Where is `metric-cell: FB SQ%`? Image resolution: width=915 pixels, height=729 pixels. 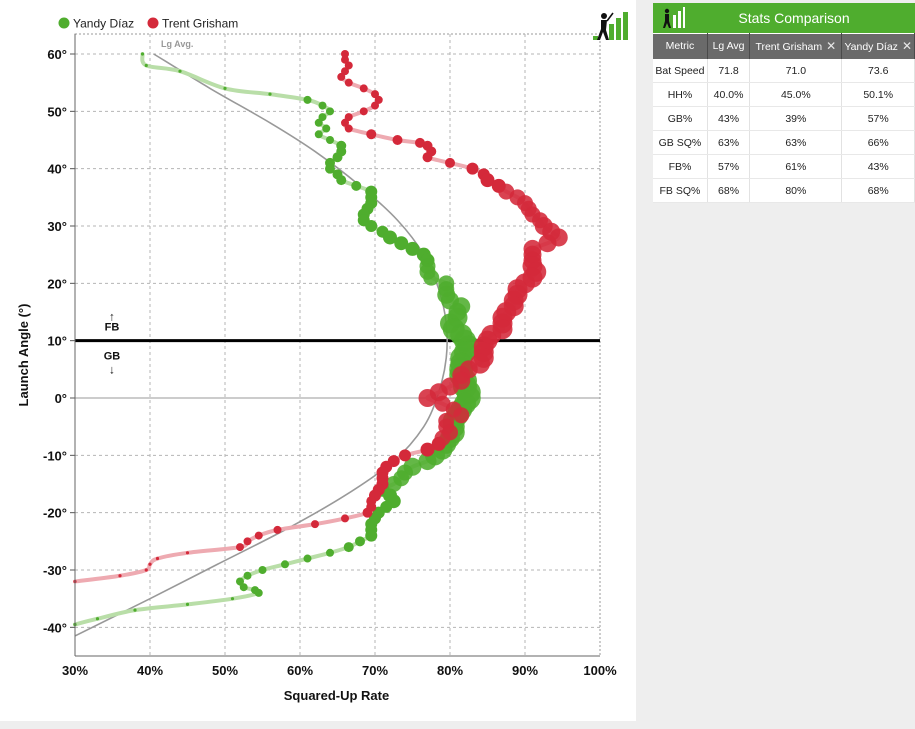 metric-cell: FB SQ% is located at coordinates (680, 190).